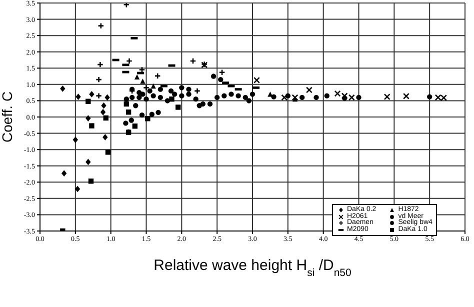  What do you see at coordinates (7, 117) in the screenshot?
I see `y-axis-title: Coeff. C` at bounding box center [7, 117].